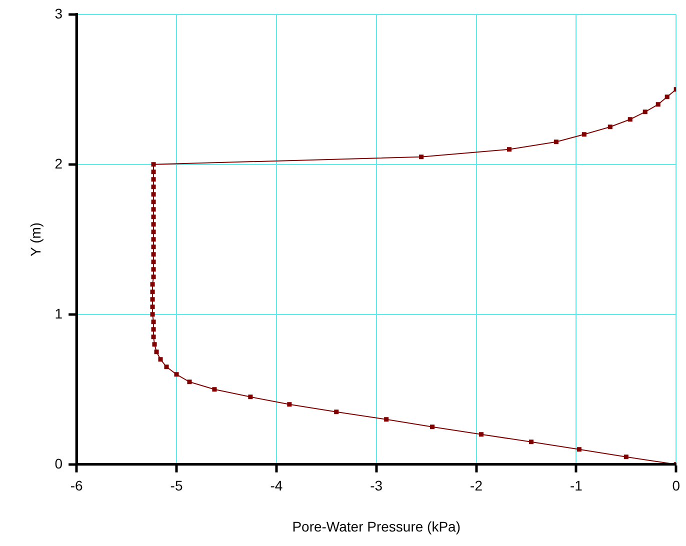  Describe the element at coordinates (35, 239) in the screenshot. I see `y-axis-title: Y (m)` at that location.